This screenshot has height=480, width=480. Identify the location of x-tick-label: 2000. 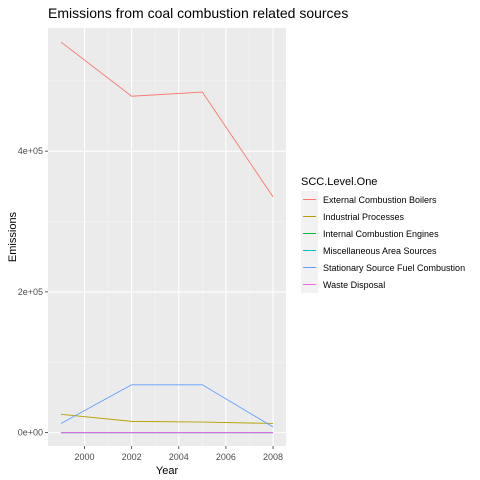
(85, 457).